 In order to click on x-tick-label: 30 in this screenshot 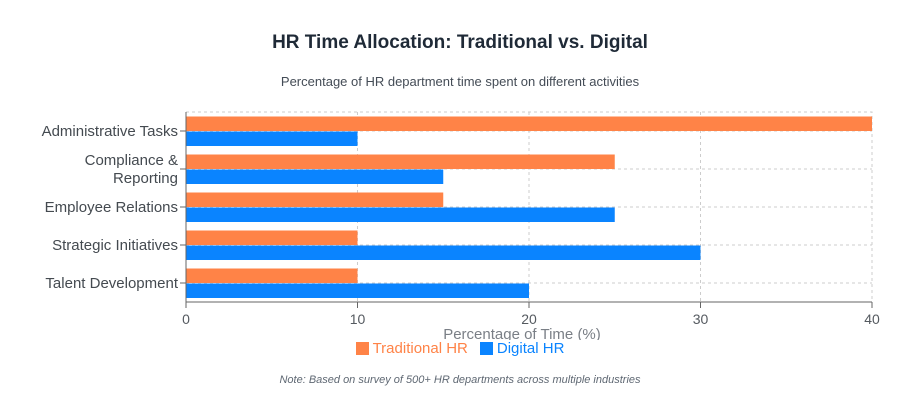, I will do `click(701, 319)`.